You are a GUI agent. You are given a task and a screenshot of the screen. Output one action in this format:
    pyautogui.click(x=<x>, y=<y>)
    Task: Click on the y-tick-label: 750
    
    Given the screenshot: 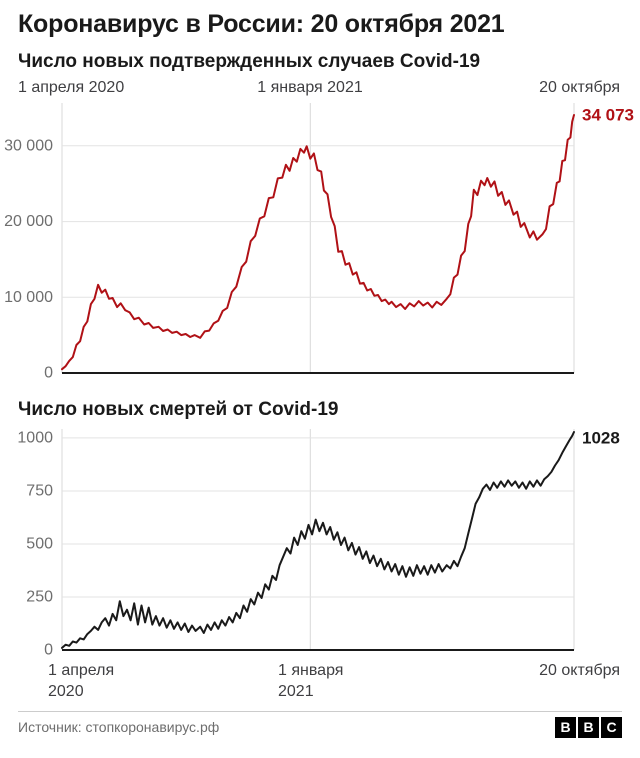 What is the action you would take?
    pyautogui.click(x=39, y=491)
    